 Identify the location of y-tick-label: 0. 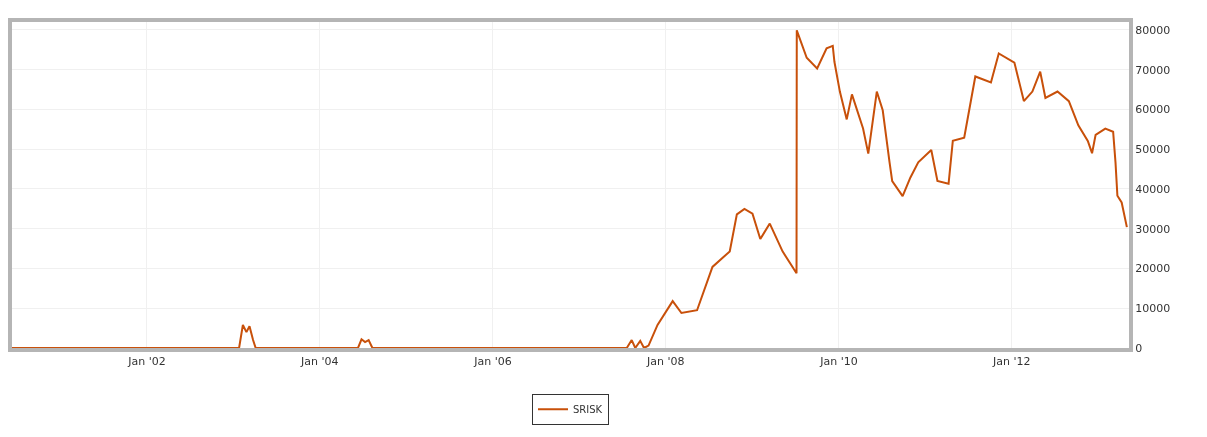
(1139, 348).